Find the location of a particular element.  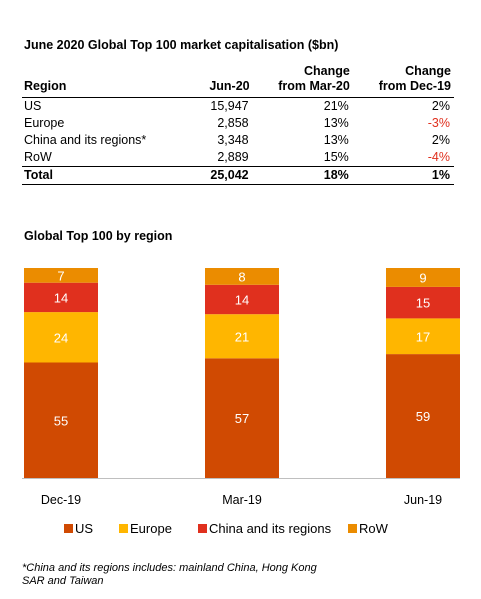

data-label: 15 is located at coordinates (423, 303).